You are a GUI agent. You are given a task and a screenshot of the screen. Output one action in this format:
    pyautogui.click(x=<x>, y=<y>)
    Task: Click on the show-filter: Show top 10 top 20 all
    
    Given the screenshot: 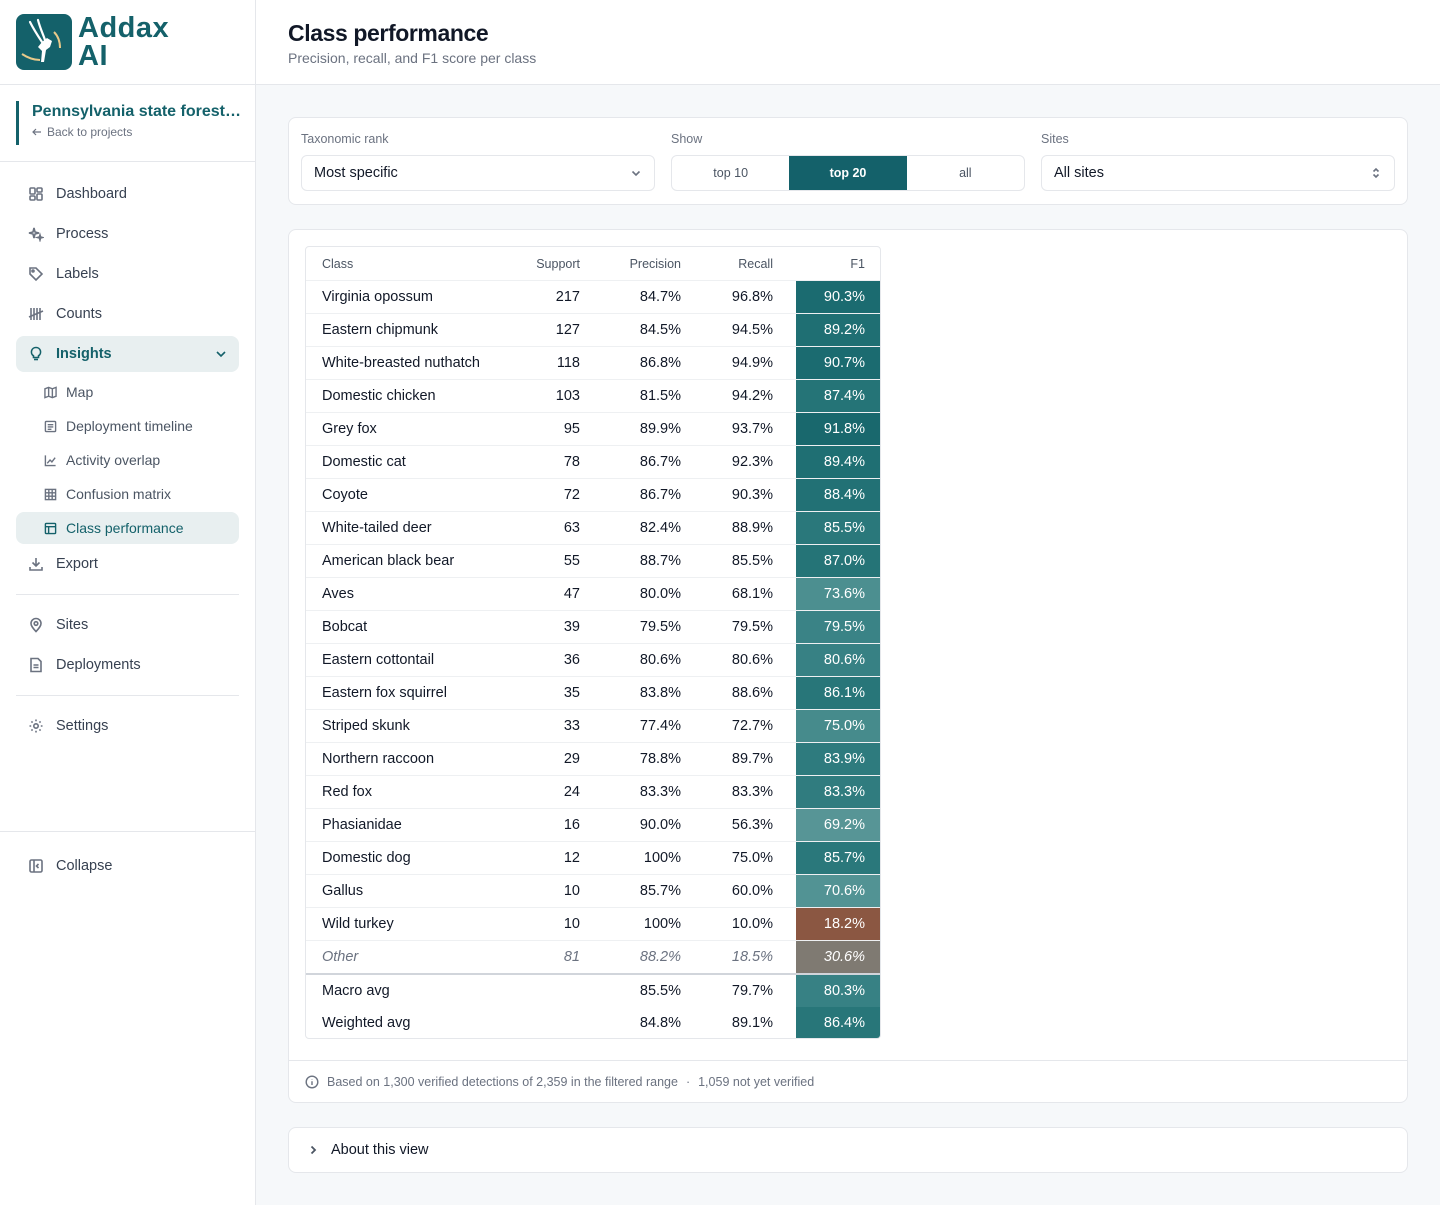 What is the action you would take?
    pyautogui.click(x=848, y=161)
    